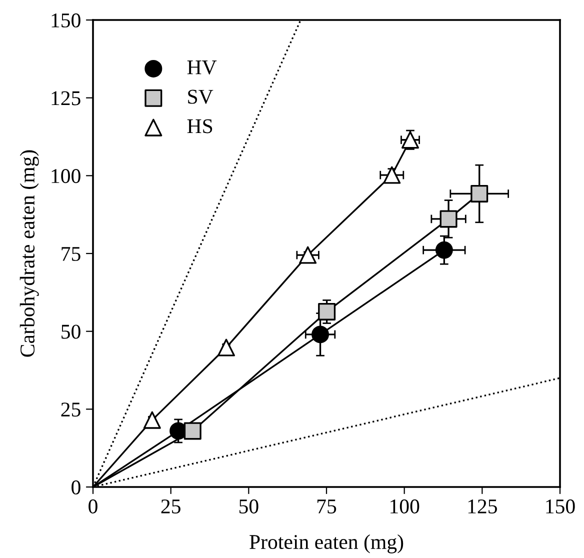 The image size is (584, 558). Describe the element at coordinates (93, 506) in the screenshot. I see `x-tick-label: 0` at that location.